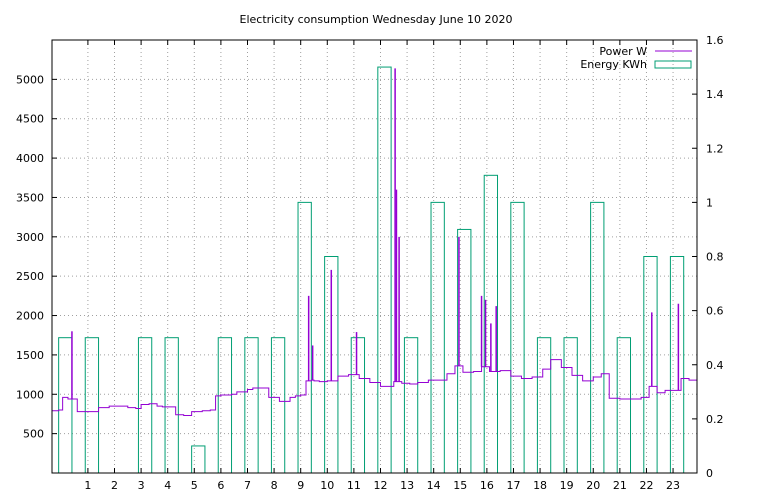 Image resolution: width=768 pixels, height=500 pixels. I want to click on x-tick-label: 13, so click(407, 485).